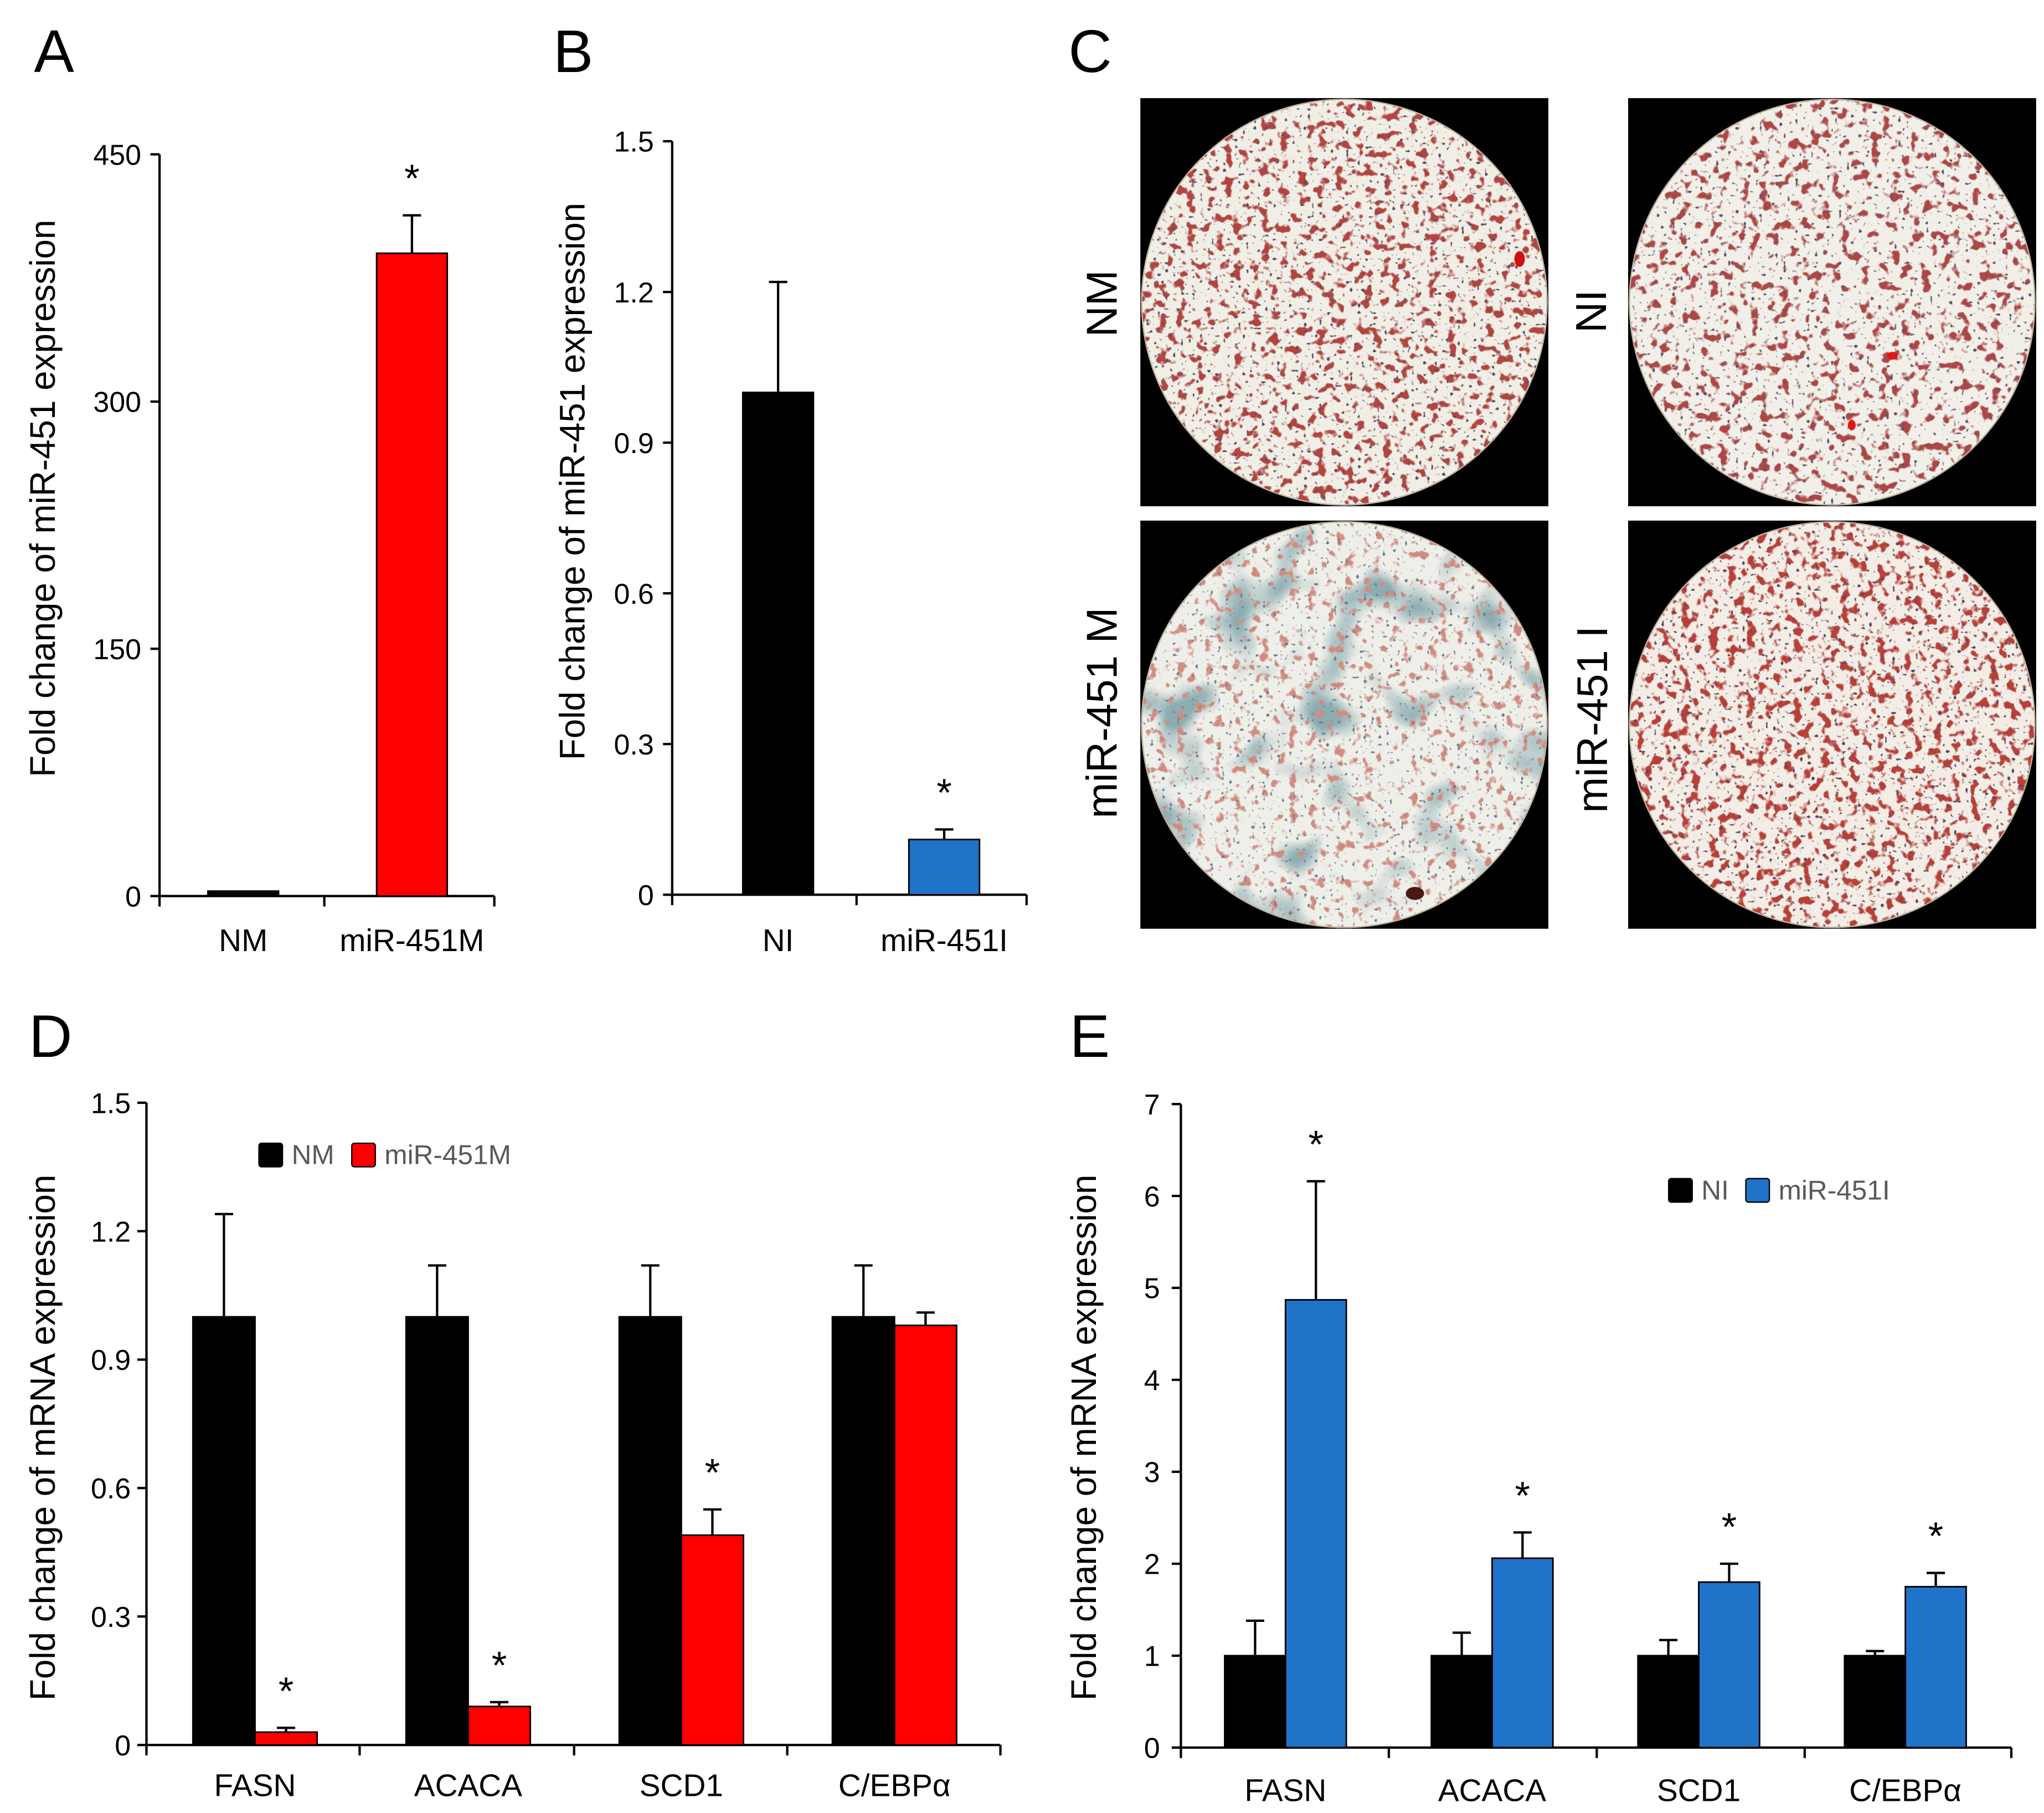  I want to click on panel-label-e: E, so click(1090, 1036).